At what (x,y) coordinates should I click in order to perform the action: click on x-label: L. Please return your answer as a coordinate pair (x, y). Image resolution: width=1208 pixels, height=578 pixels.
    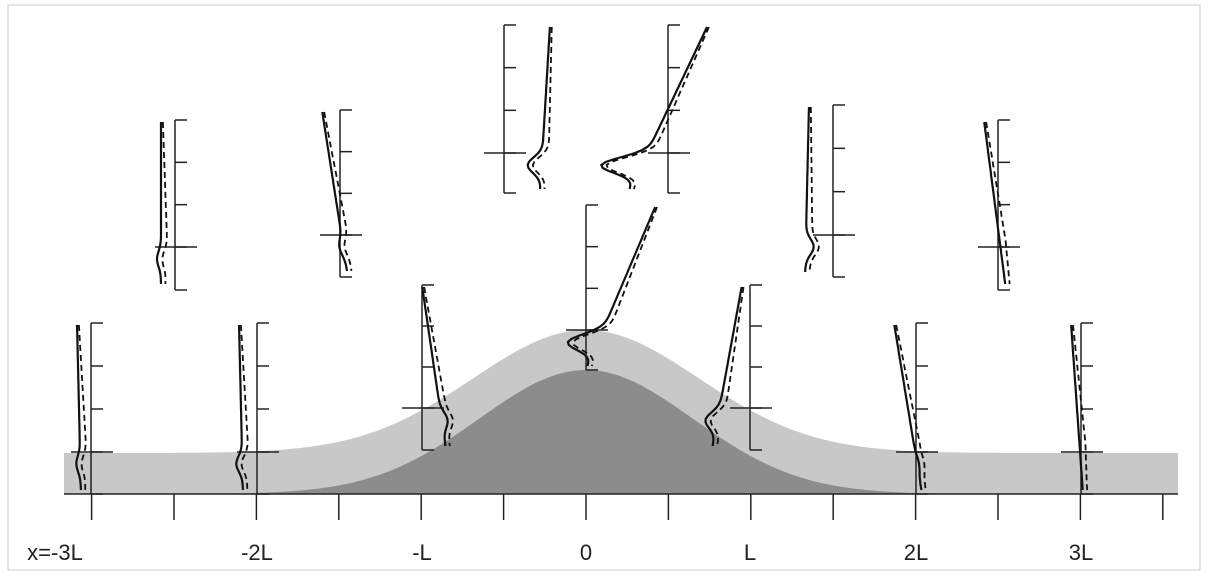
    Looking at the image, I should click on (750, 552).